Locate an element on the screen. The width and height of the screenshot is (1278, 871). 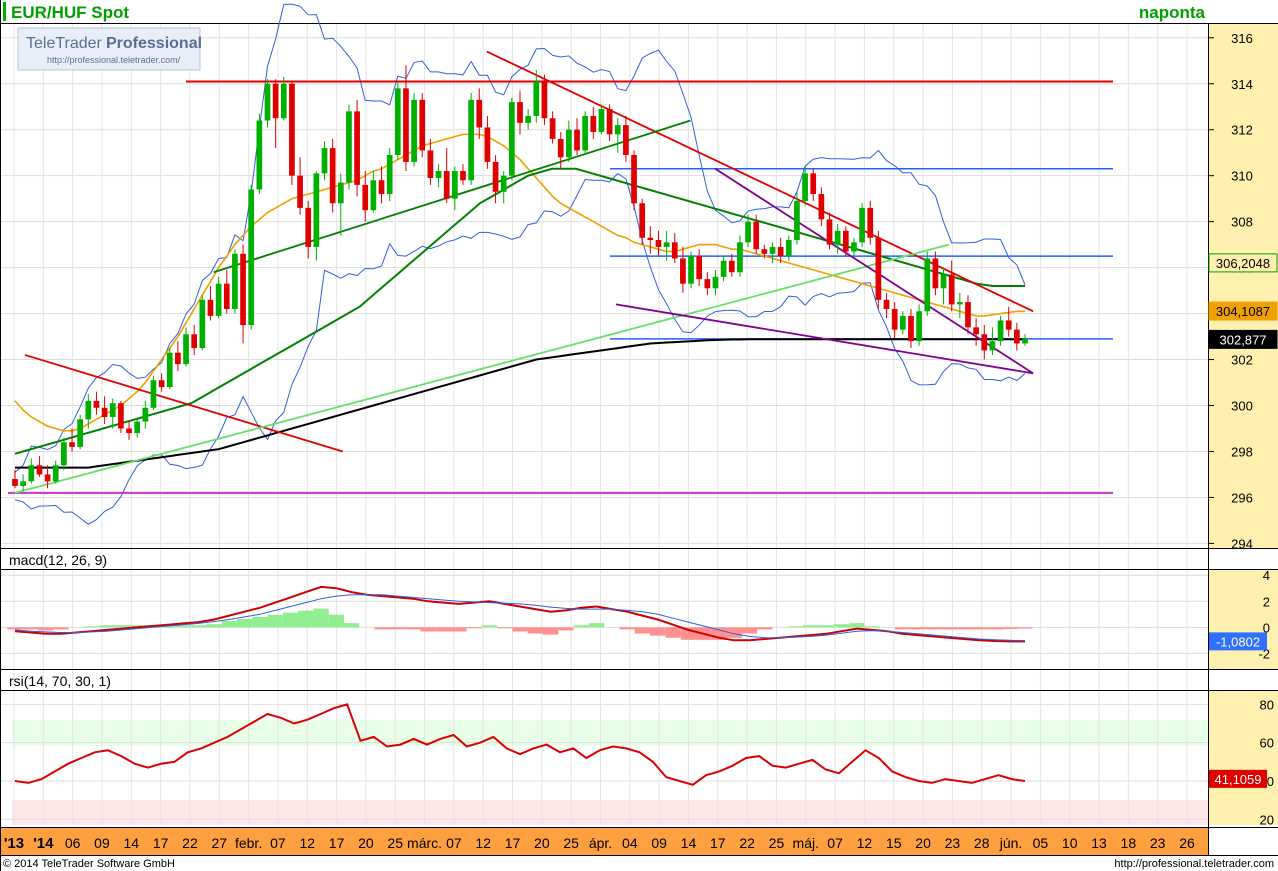
price-tick-label: 300 is located at coordinates (1242, 406).